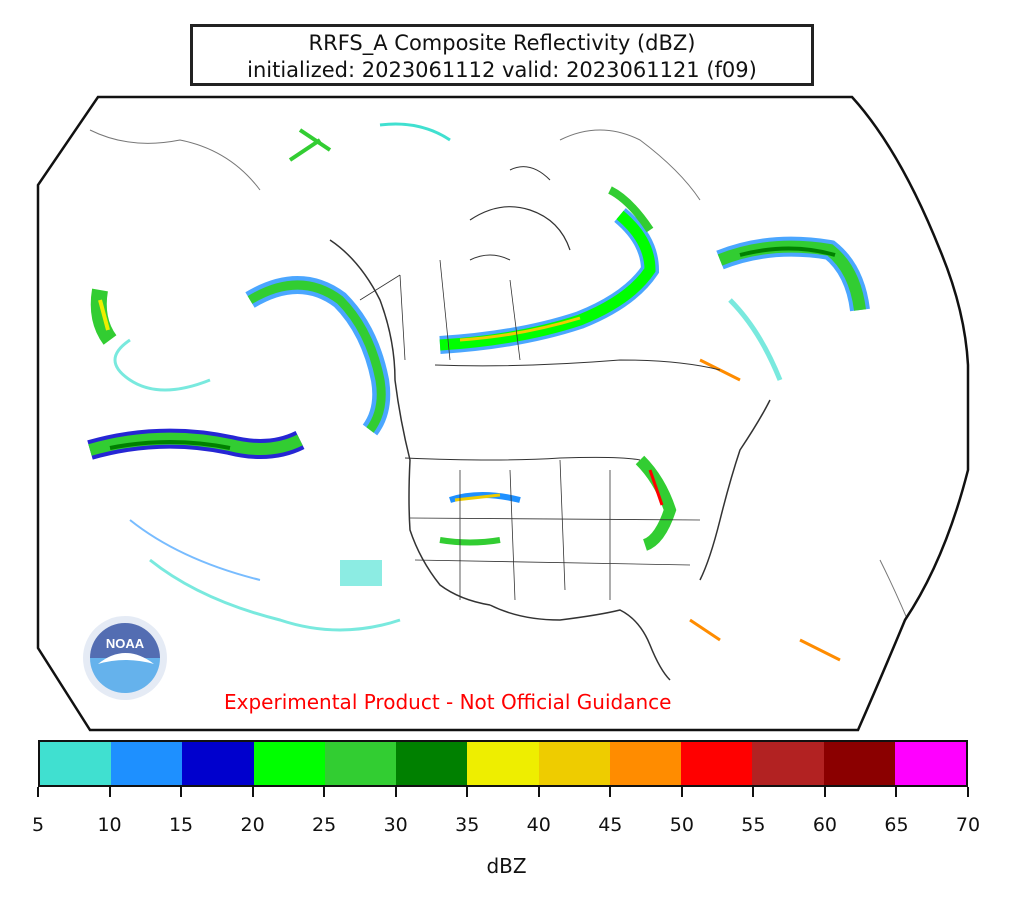 The width and height of the screenshot is (1013, 910). Describe the element at coordinates (681, 825) in the screenshot. I see `colorbar-tick-label: 50` at that location.